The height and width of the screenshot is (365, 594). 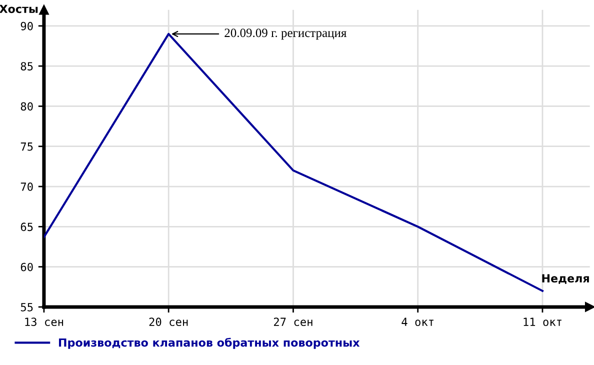 What do you see at coordinates (26, 267) in the screenshot?
I see `y-tick-label: 60` at bounding box center [26, 267].